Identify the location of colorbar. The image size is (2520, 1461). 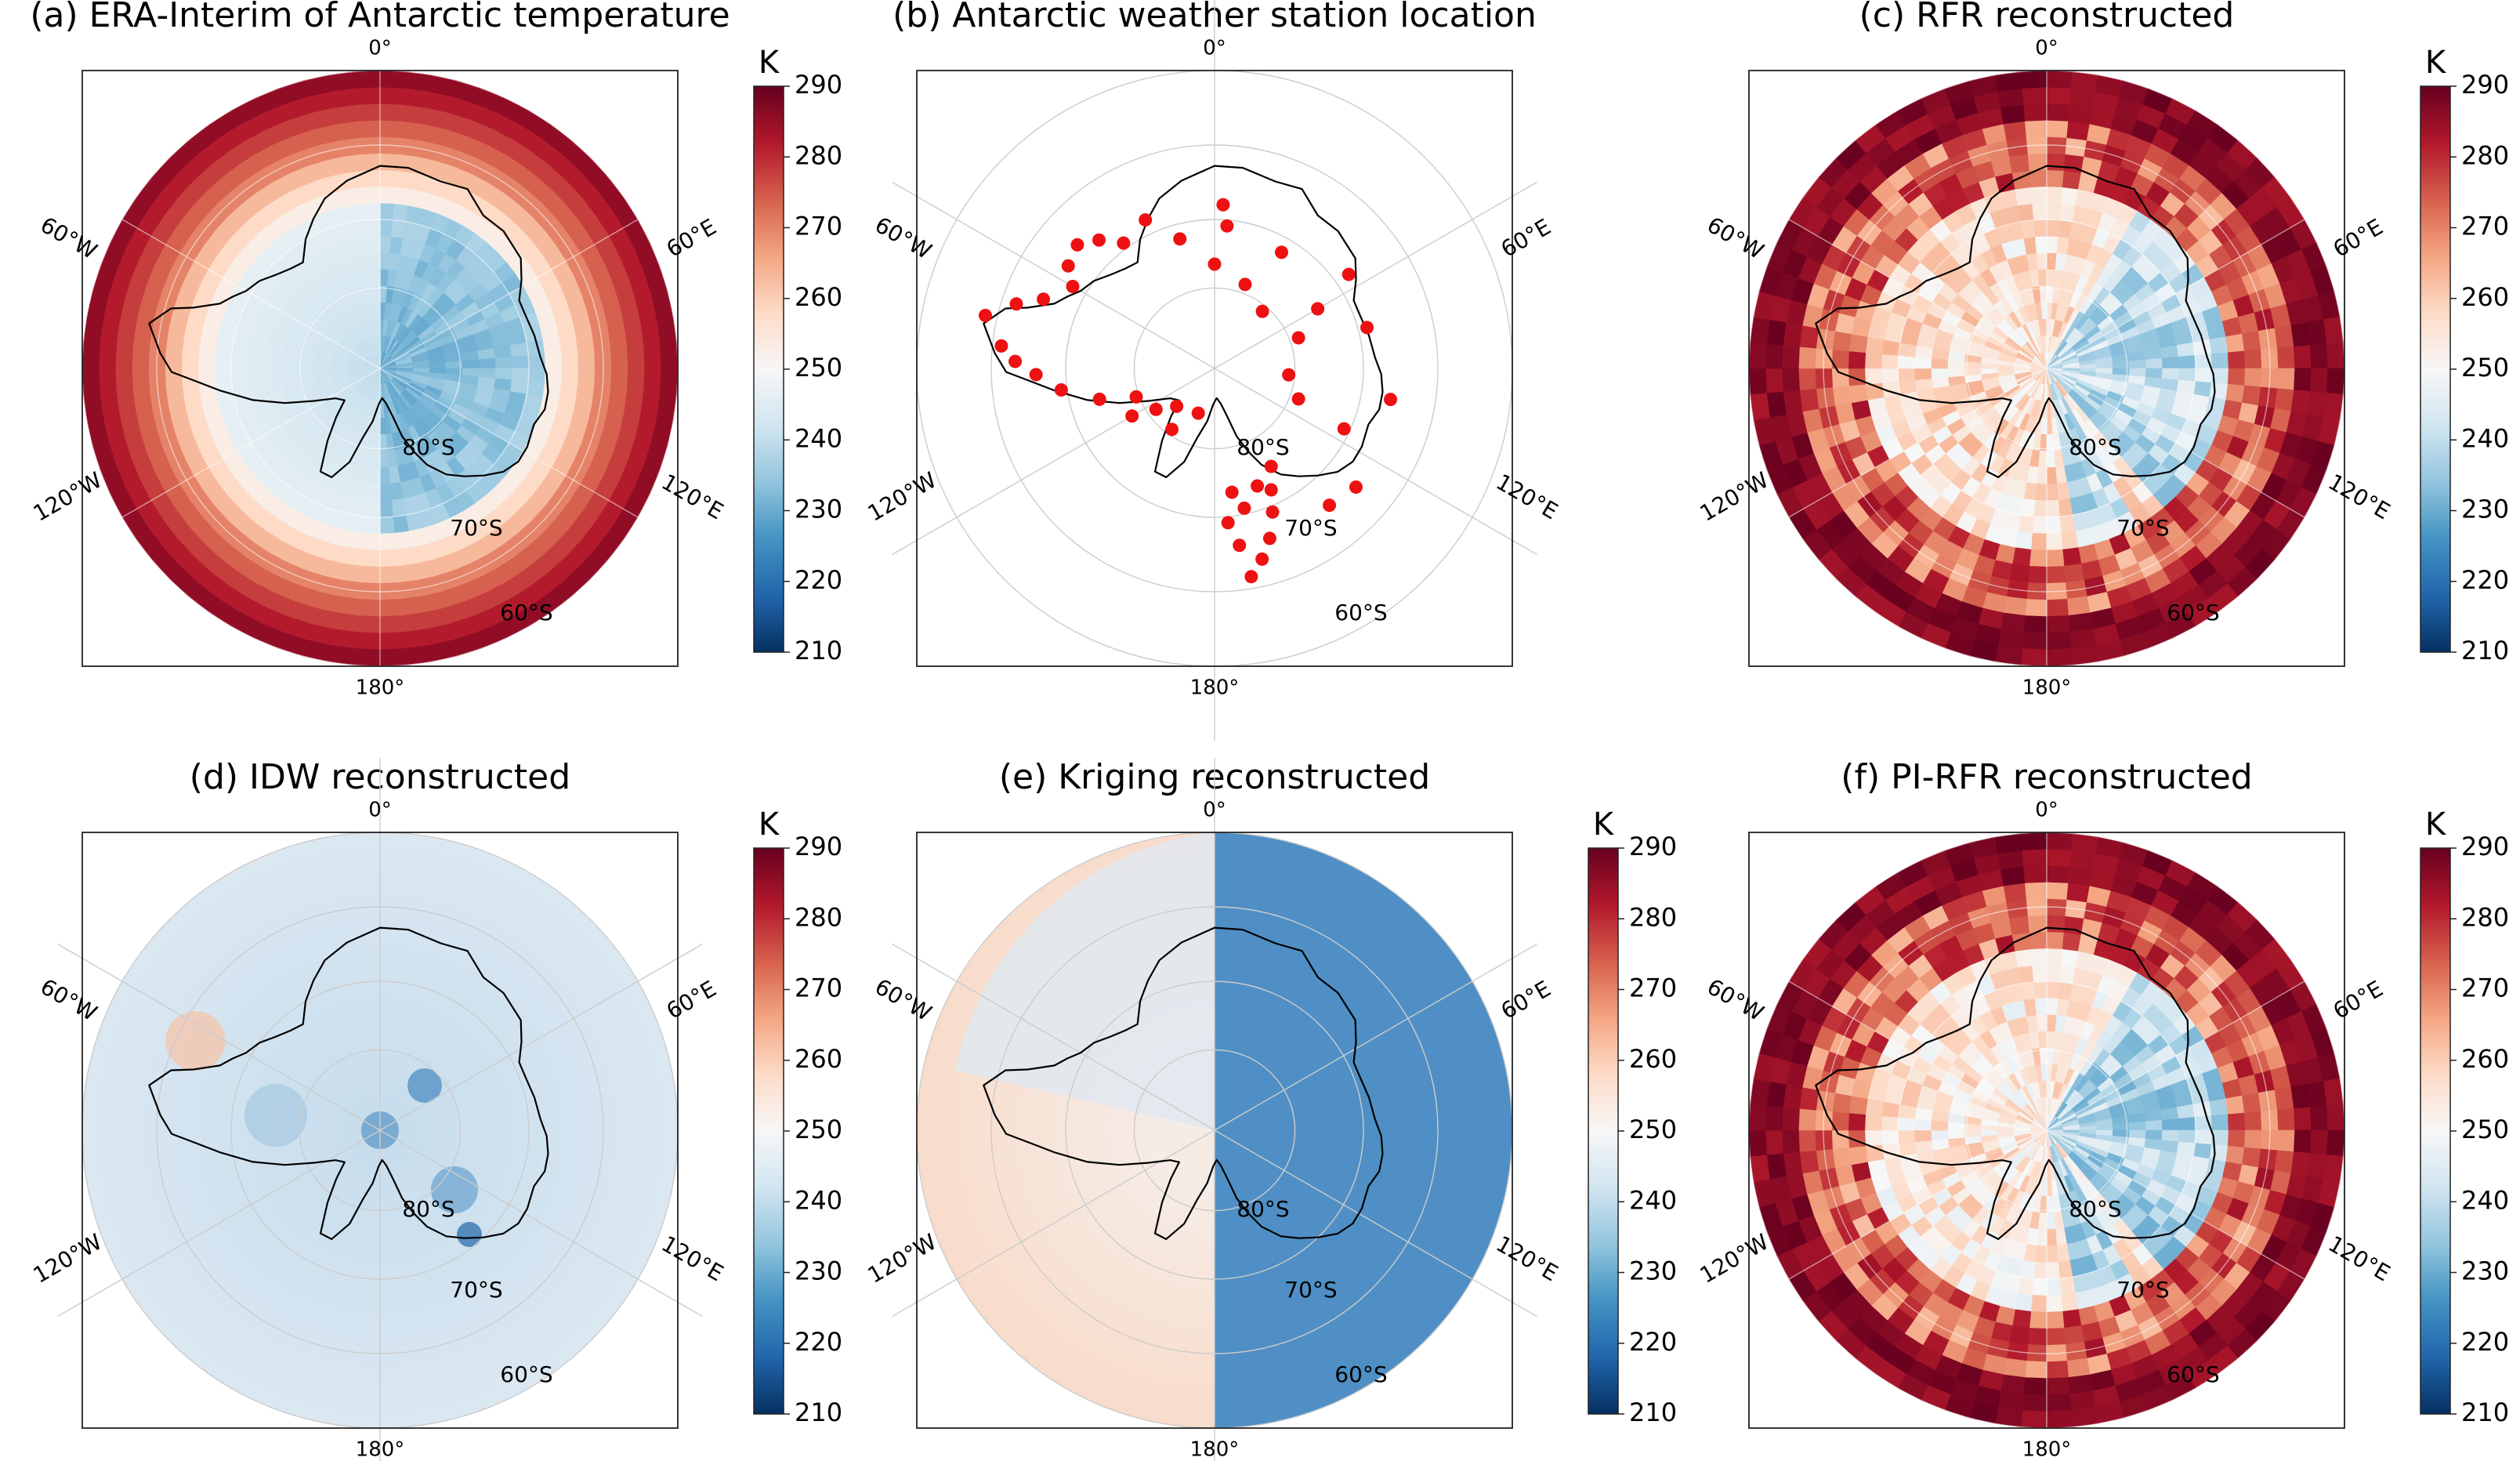
(2435, 1131).